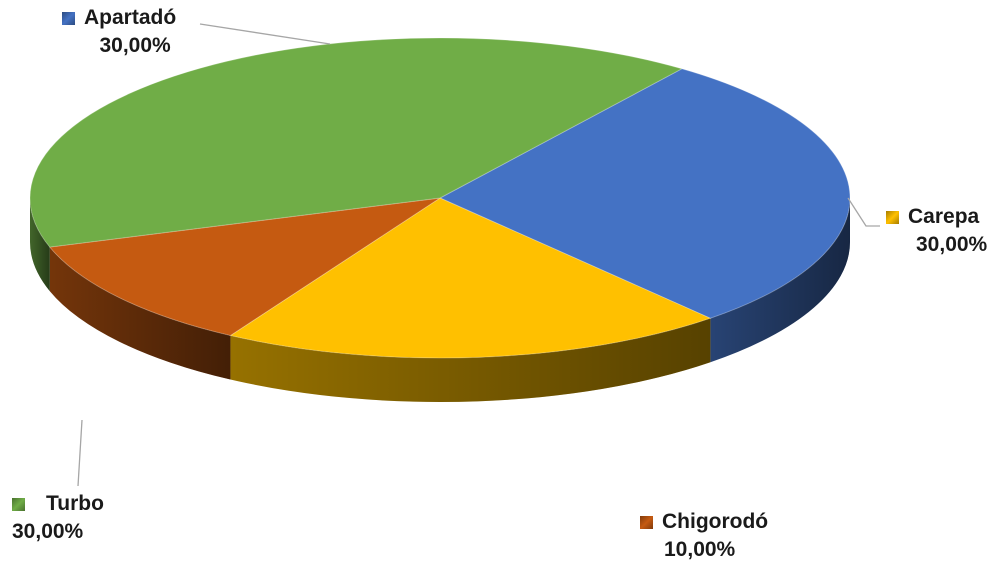 This screenshot has width=1008, height=566. I want to click on pie-slice-chigorodó, so click(244, 267).